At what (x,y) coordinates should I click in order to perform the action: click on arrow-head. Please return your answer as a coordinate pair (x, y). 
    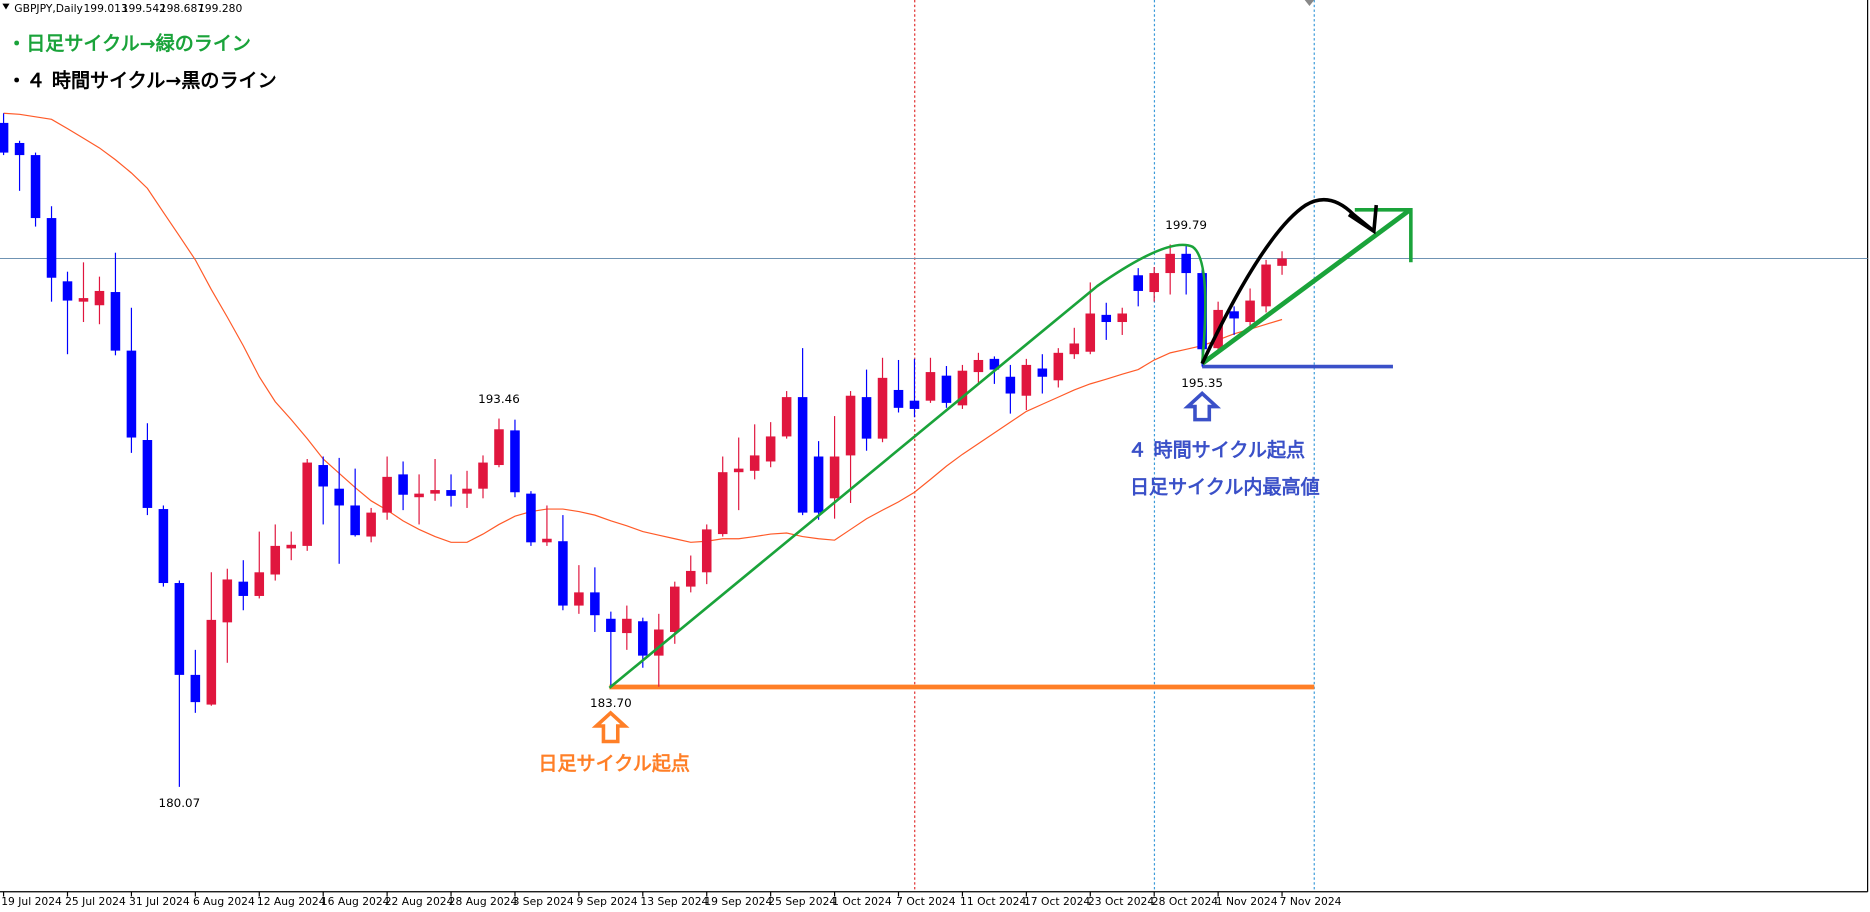
    Looking at the image, I should click on (1363, 219).